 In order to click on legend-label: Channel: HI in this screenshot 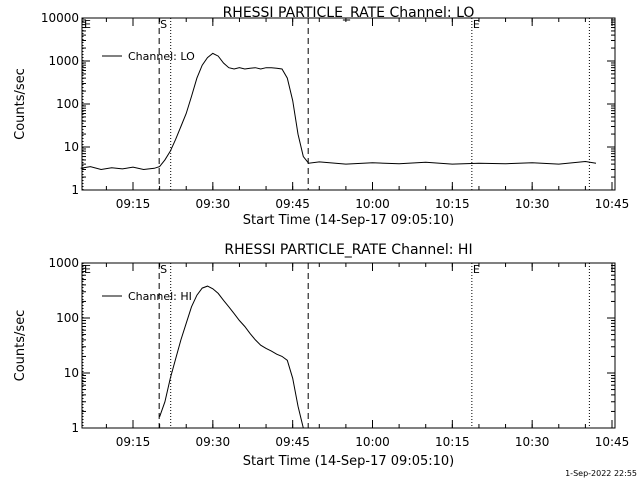, I will do `click(160, 296)`.